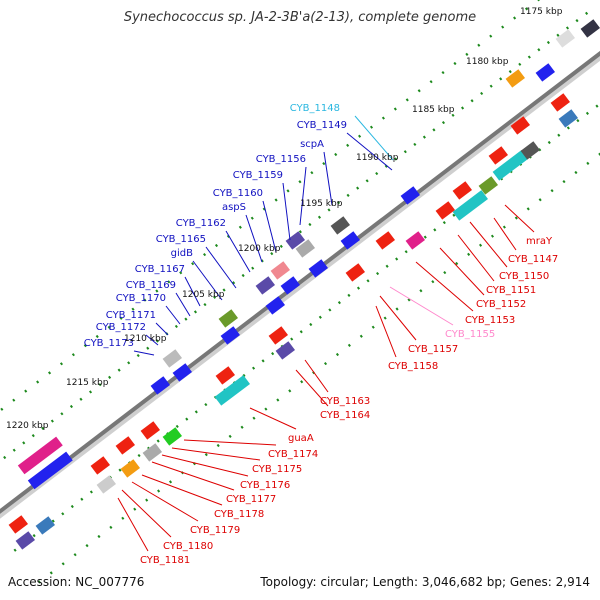 The image size is (600, 600). Describe the element at coordinates (182, 253) in the screenshot. I see `gene-label-gidb: gidB` at that location.